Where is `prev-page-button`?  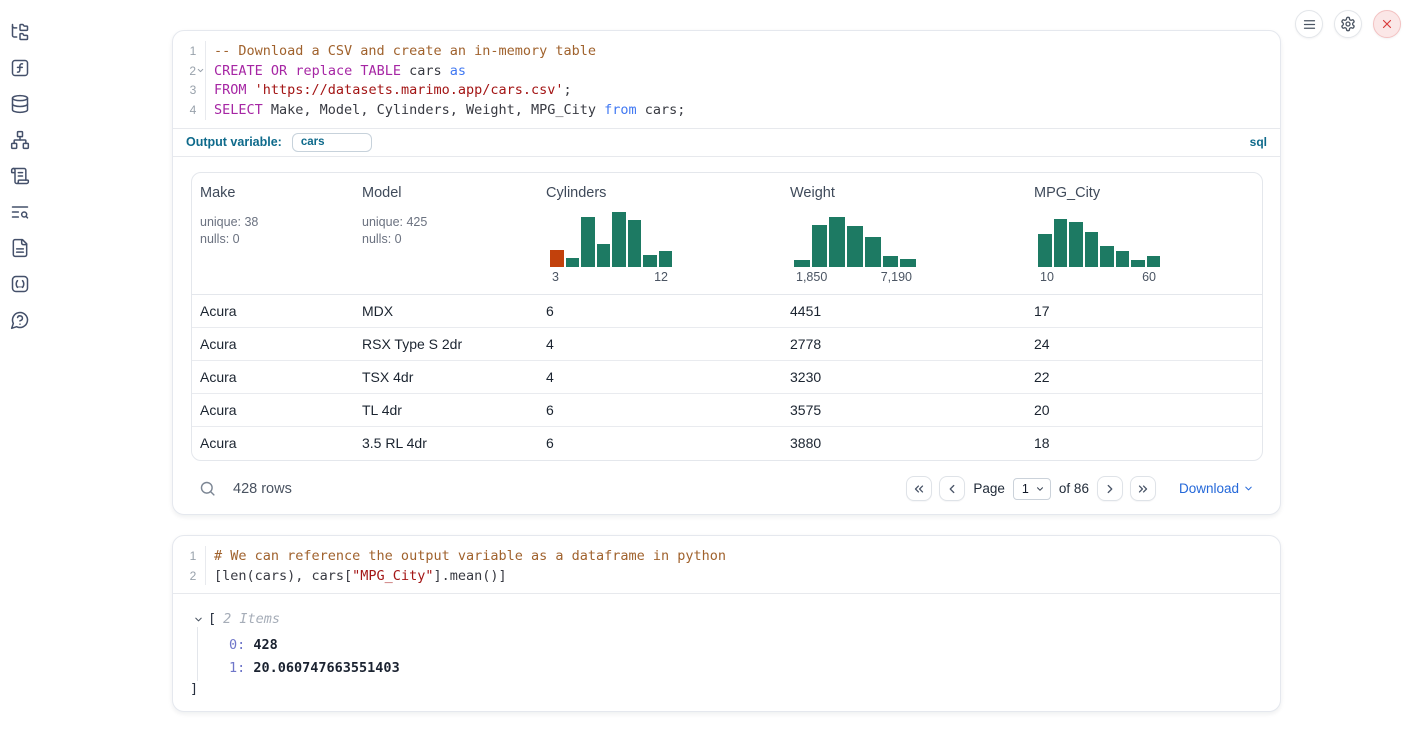 prev-page-button is located at coordinates (952, 489).